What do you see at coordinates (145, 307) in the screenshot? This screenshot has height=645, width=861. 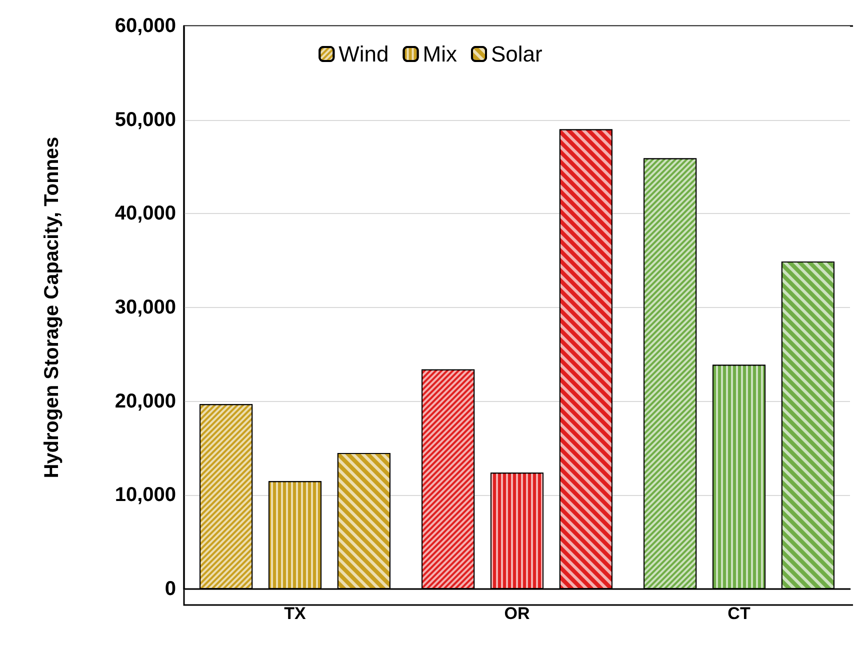 I see `y-tick-label: 30,000` at bounding box center [145, 307].